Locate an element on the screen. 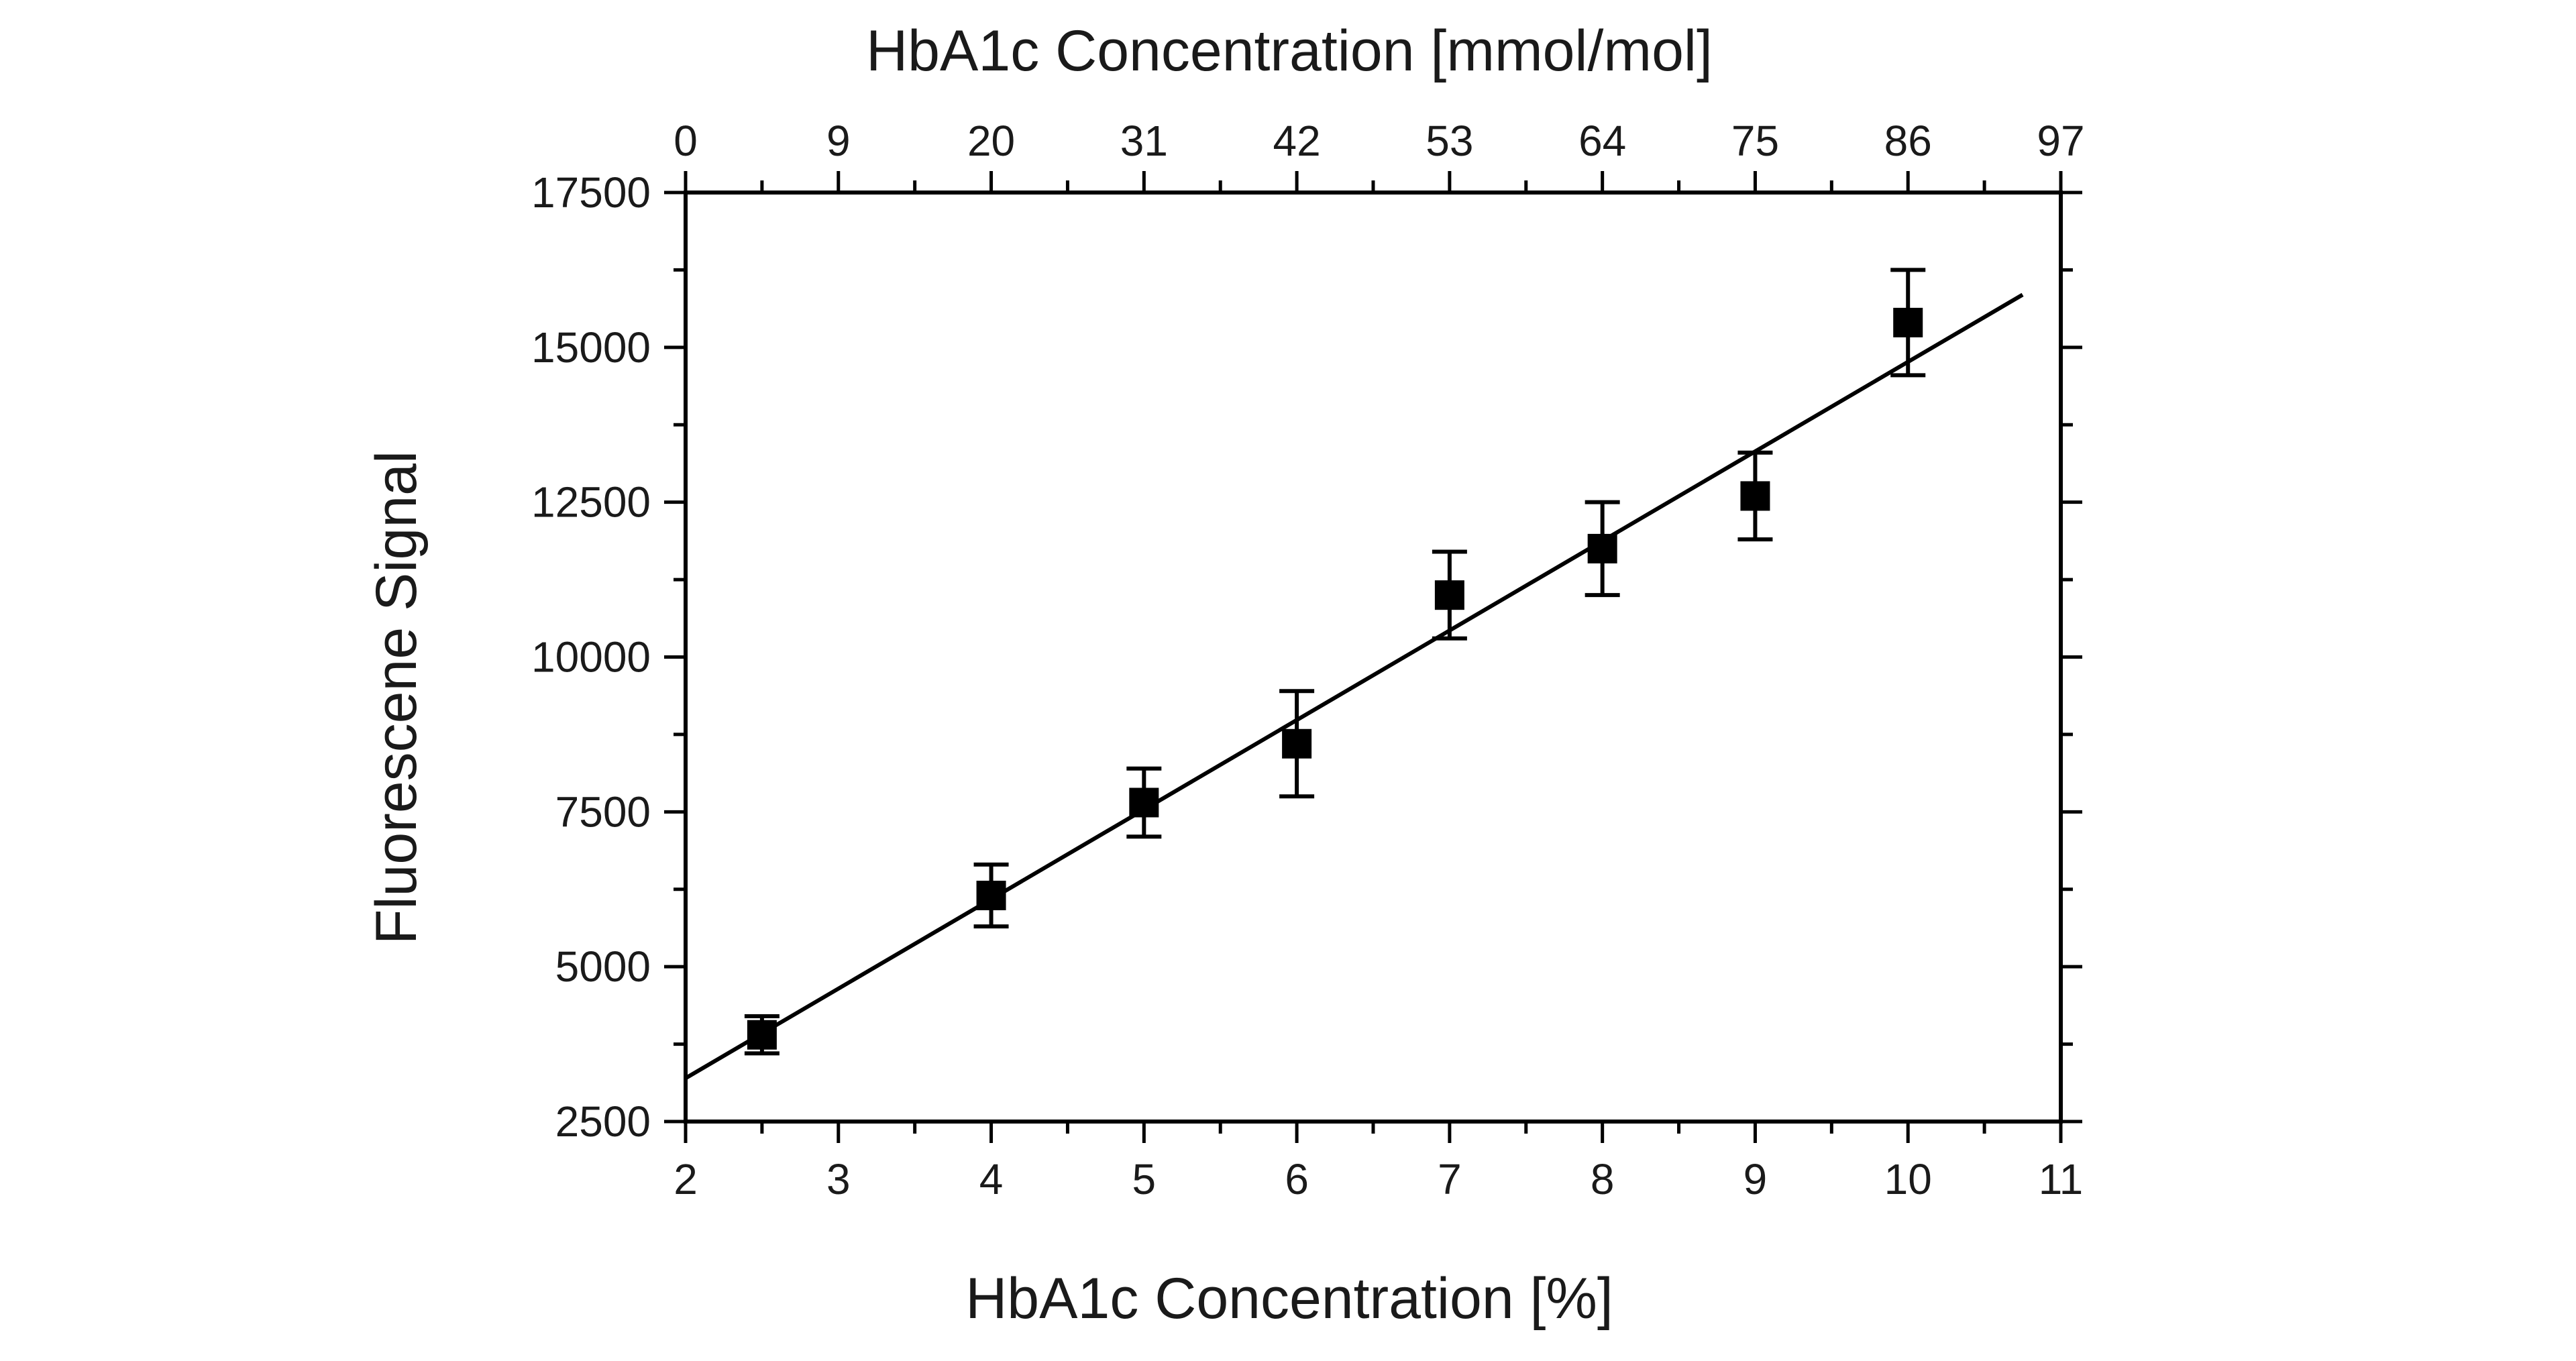 Image resolution: width=2576 pixels, height=1361 pixels. x2-tick-label: 0 is located at coordinates (686, 141).